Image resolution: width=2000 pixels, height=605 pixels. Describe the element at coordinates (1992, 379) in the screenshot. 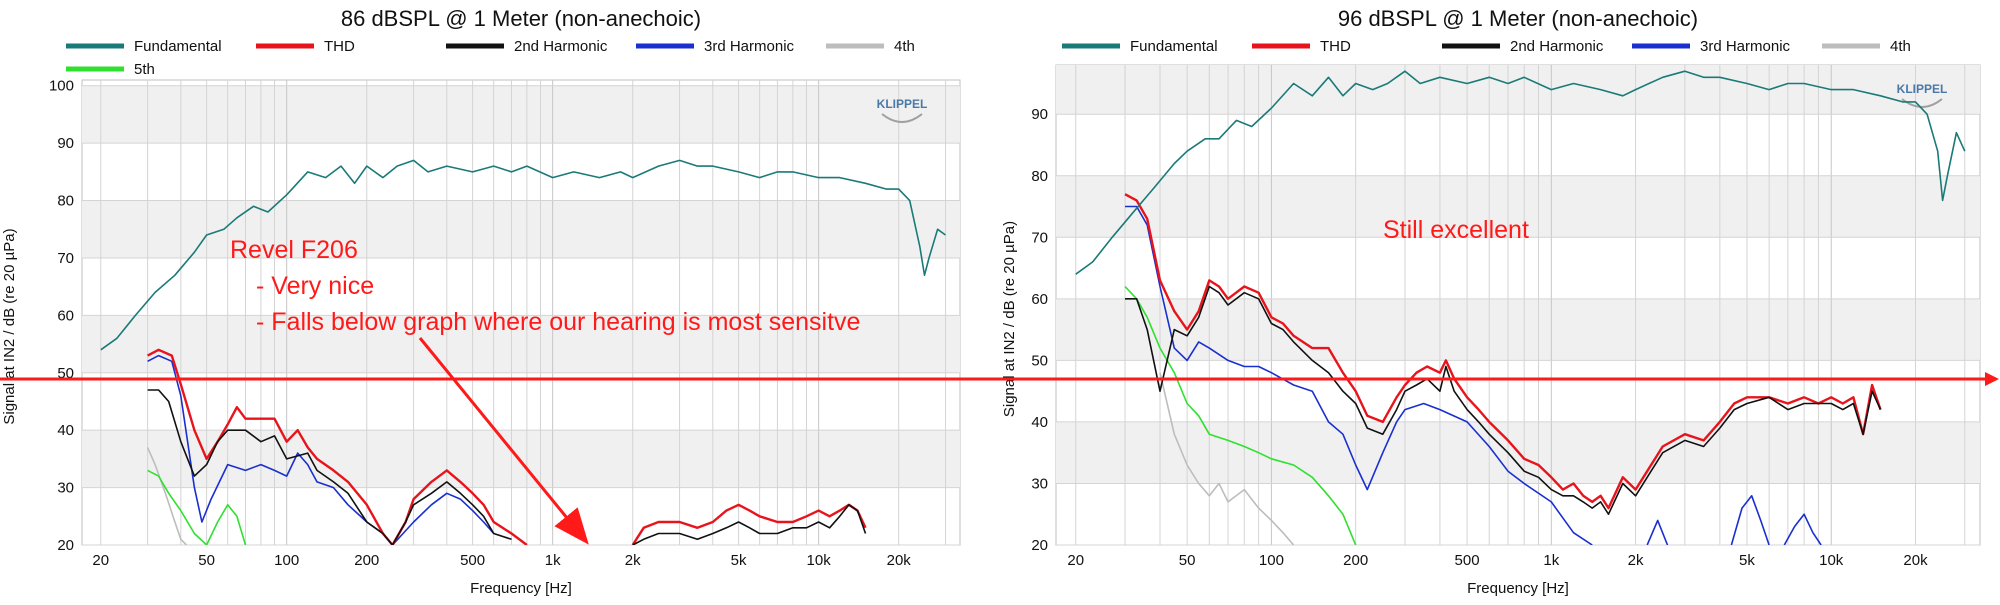

I see `threshold-arrowhead` at that location.